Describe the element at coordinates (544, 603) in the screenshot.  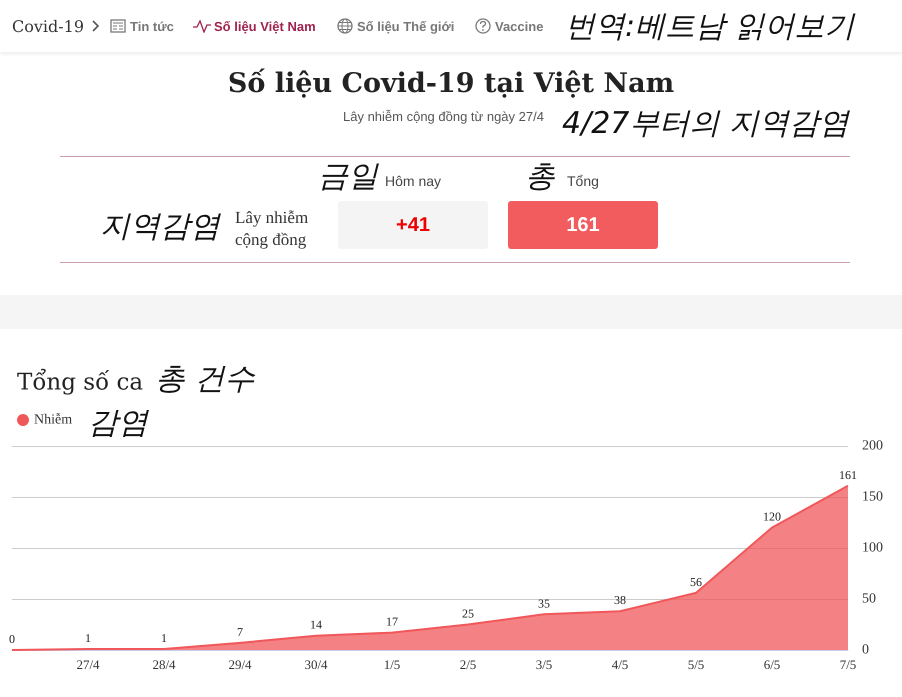
I see `data-label: 35` at that location.